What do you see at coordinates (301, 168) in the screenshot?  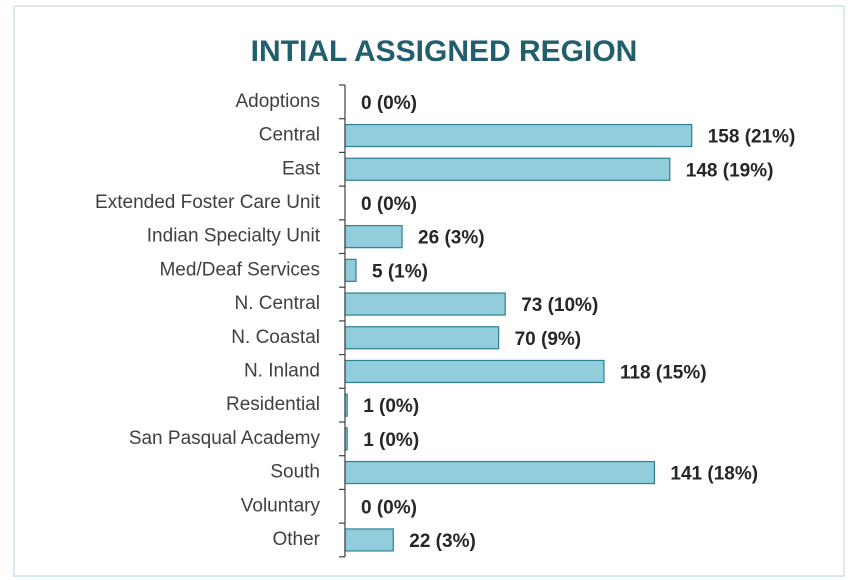 I see `y-tick-label: East` at bounding box center [301, 168].